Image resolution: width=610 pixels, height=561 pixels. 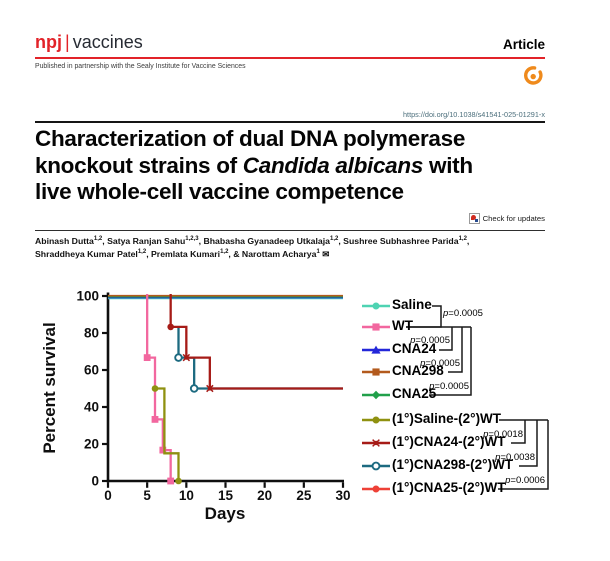 I want to click on y-axis-title: Percent survival, so click(x=49, y=387).